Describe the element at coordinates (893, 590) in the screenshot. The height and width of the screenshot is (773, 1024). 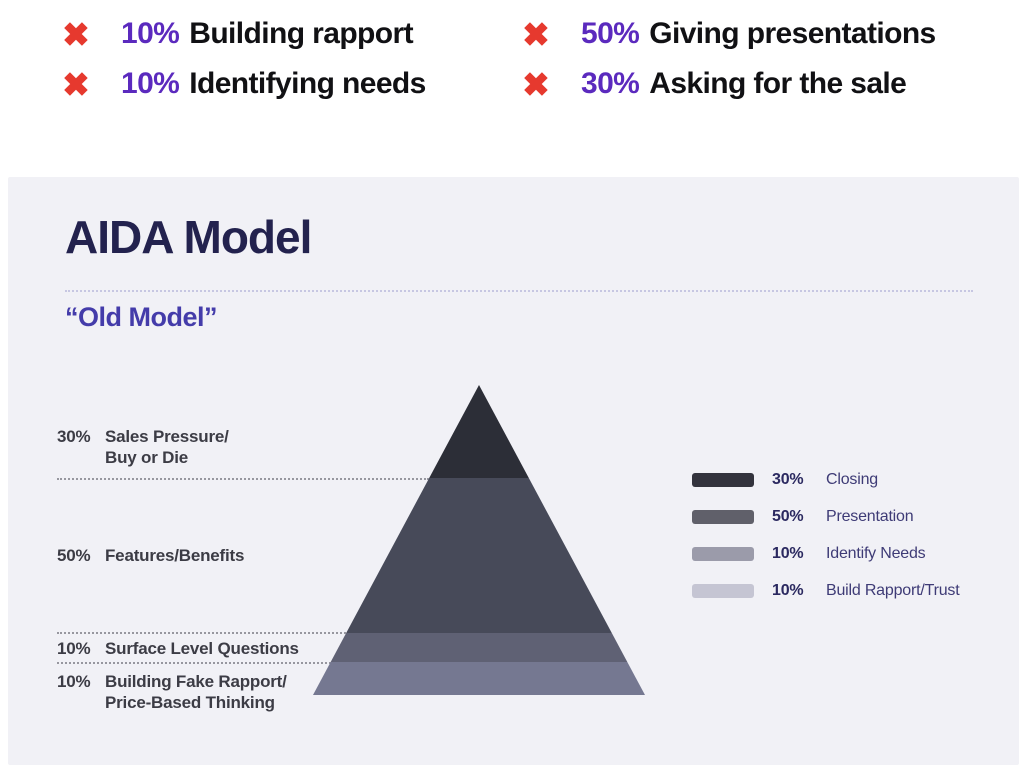
I see `legend-label: Build Rapport/Trust` at that location.